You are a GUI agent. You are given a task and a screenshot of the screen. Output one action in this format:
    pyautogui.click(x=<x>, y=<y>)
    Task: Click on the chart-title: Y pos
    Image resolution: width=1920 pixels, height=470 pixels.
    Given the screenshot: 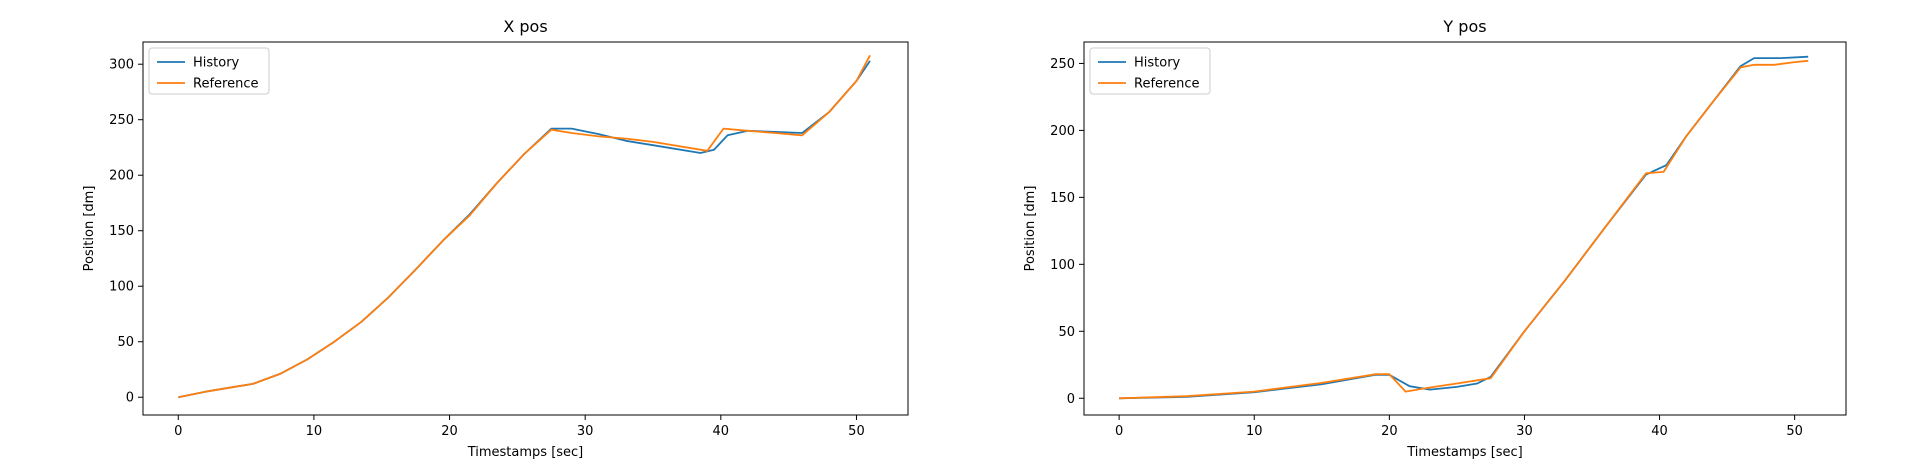 What is the action you would take?
    pyautogui.click(x=1464, y=26)
    